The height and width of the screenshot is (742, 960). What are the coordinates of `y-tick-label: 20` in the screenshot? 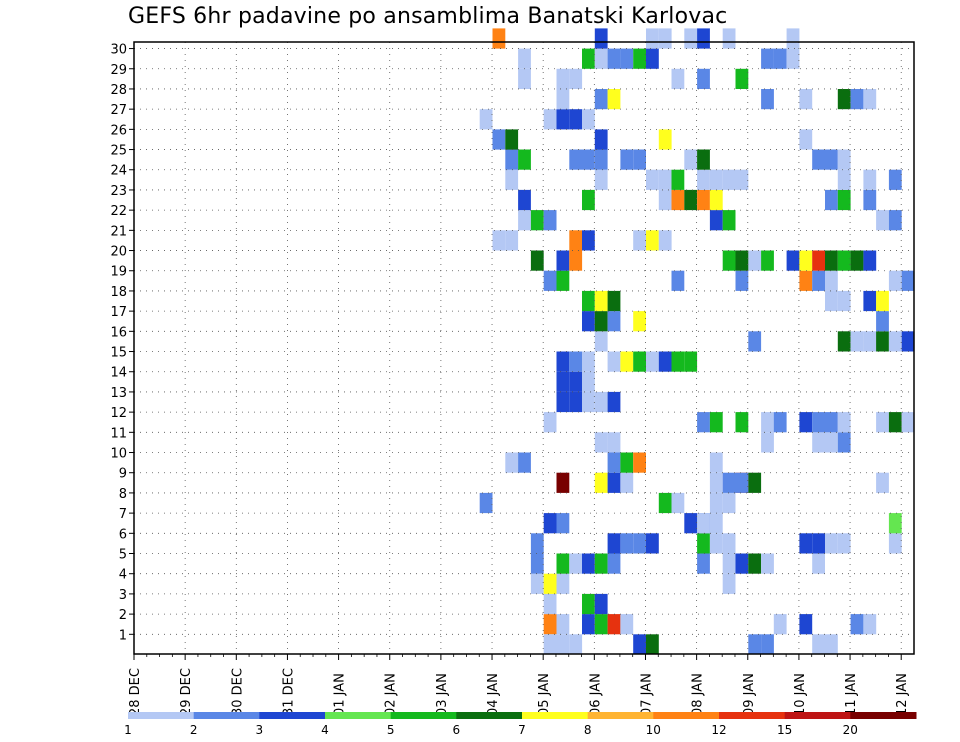 It's located at (118, 252).